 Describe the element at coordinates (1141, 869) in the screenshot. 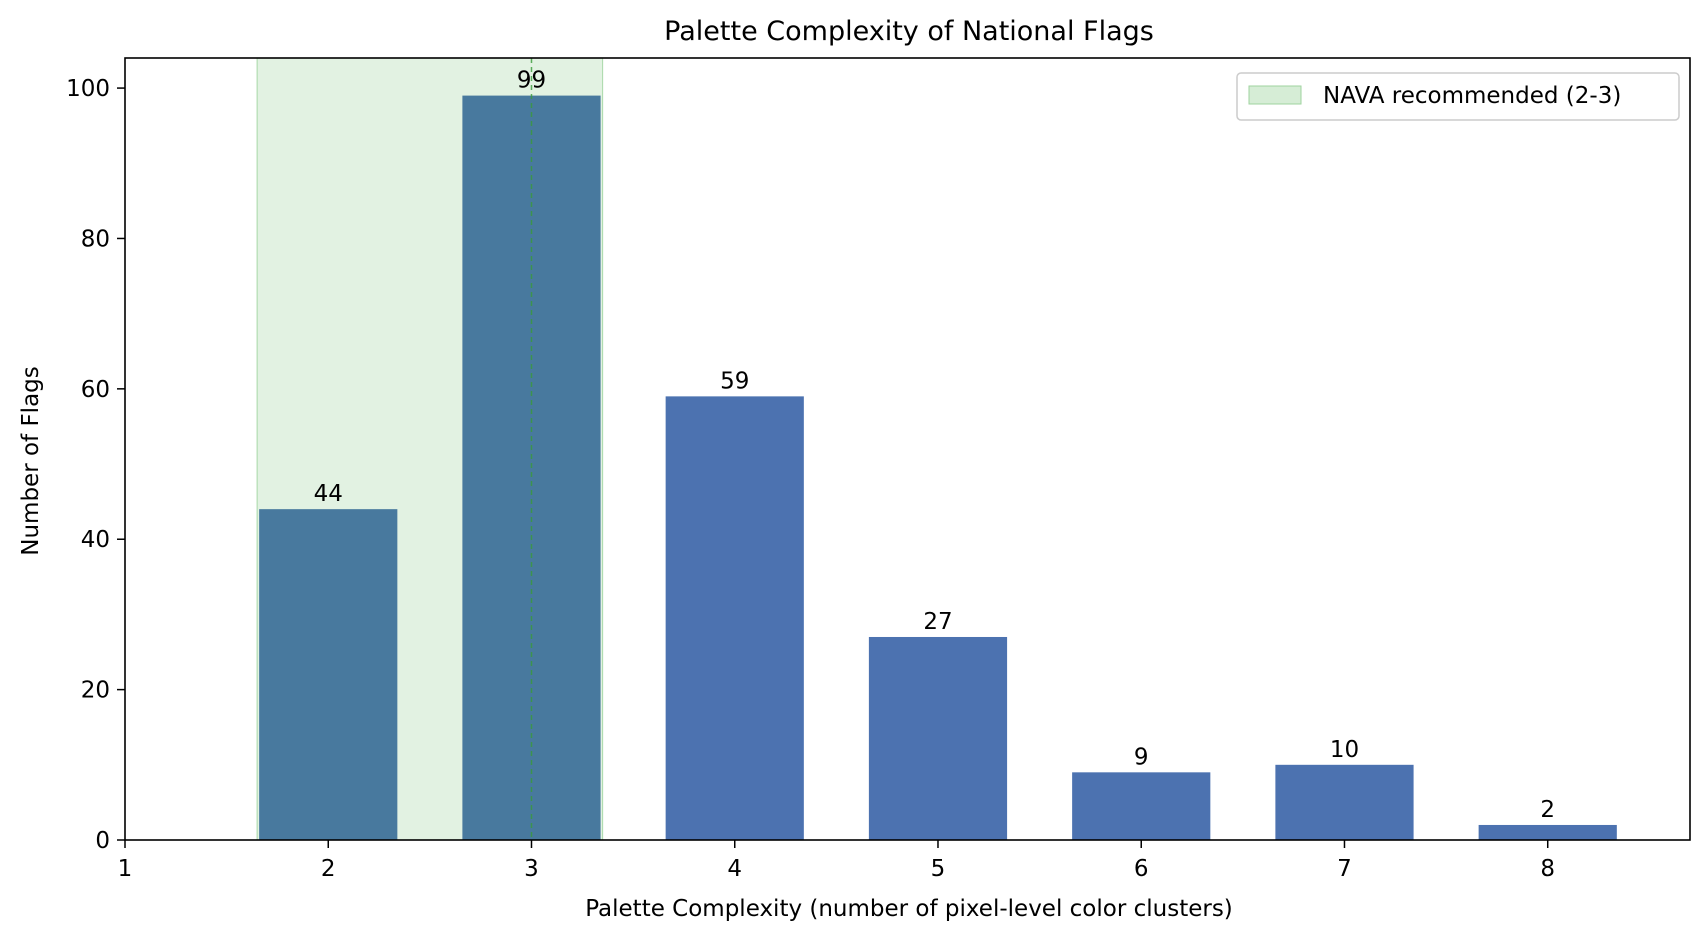

I see `x-tick-label-6: 6` at that location.